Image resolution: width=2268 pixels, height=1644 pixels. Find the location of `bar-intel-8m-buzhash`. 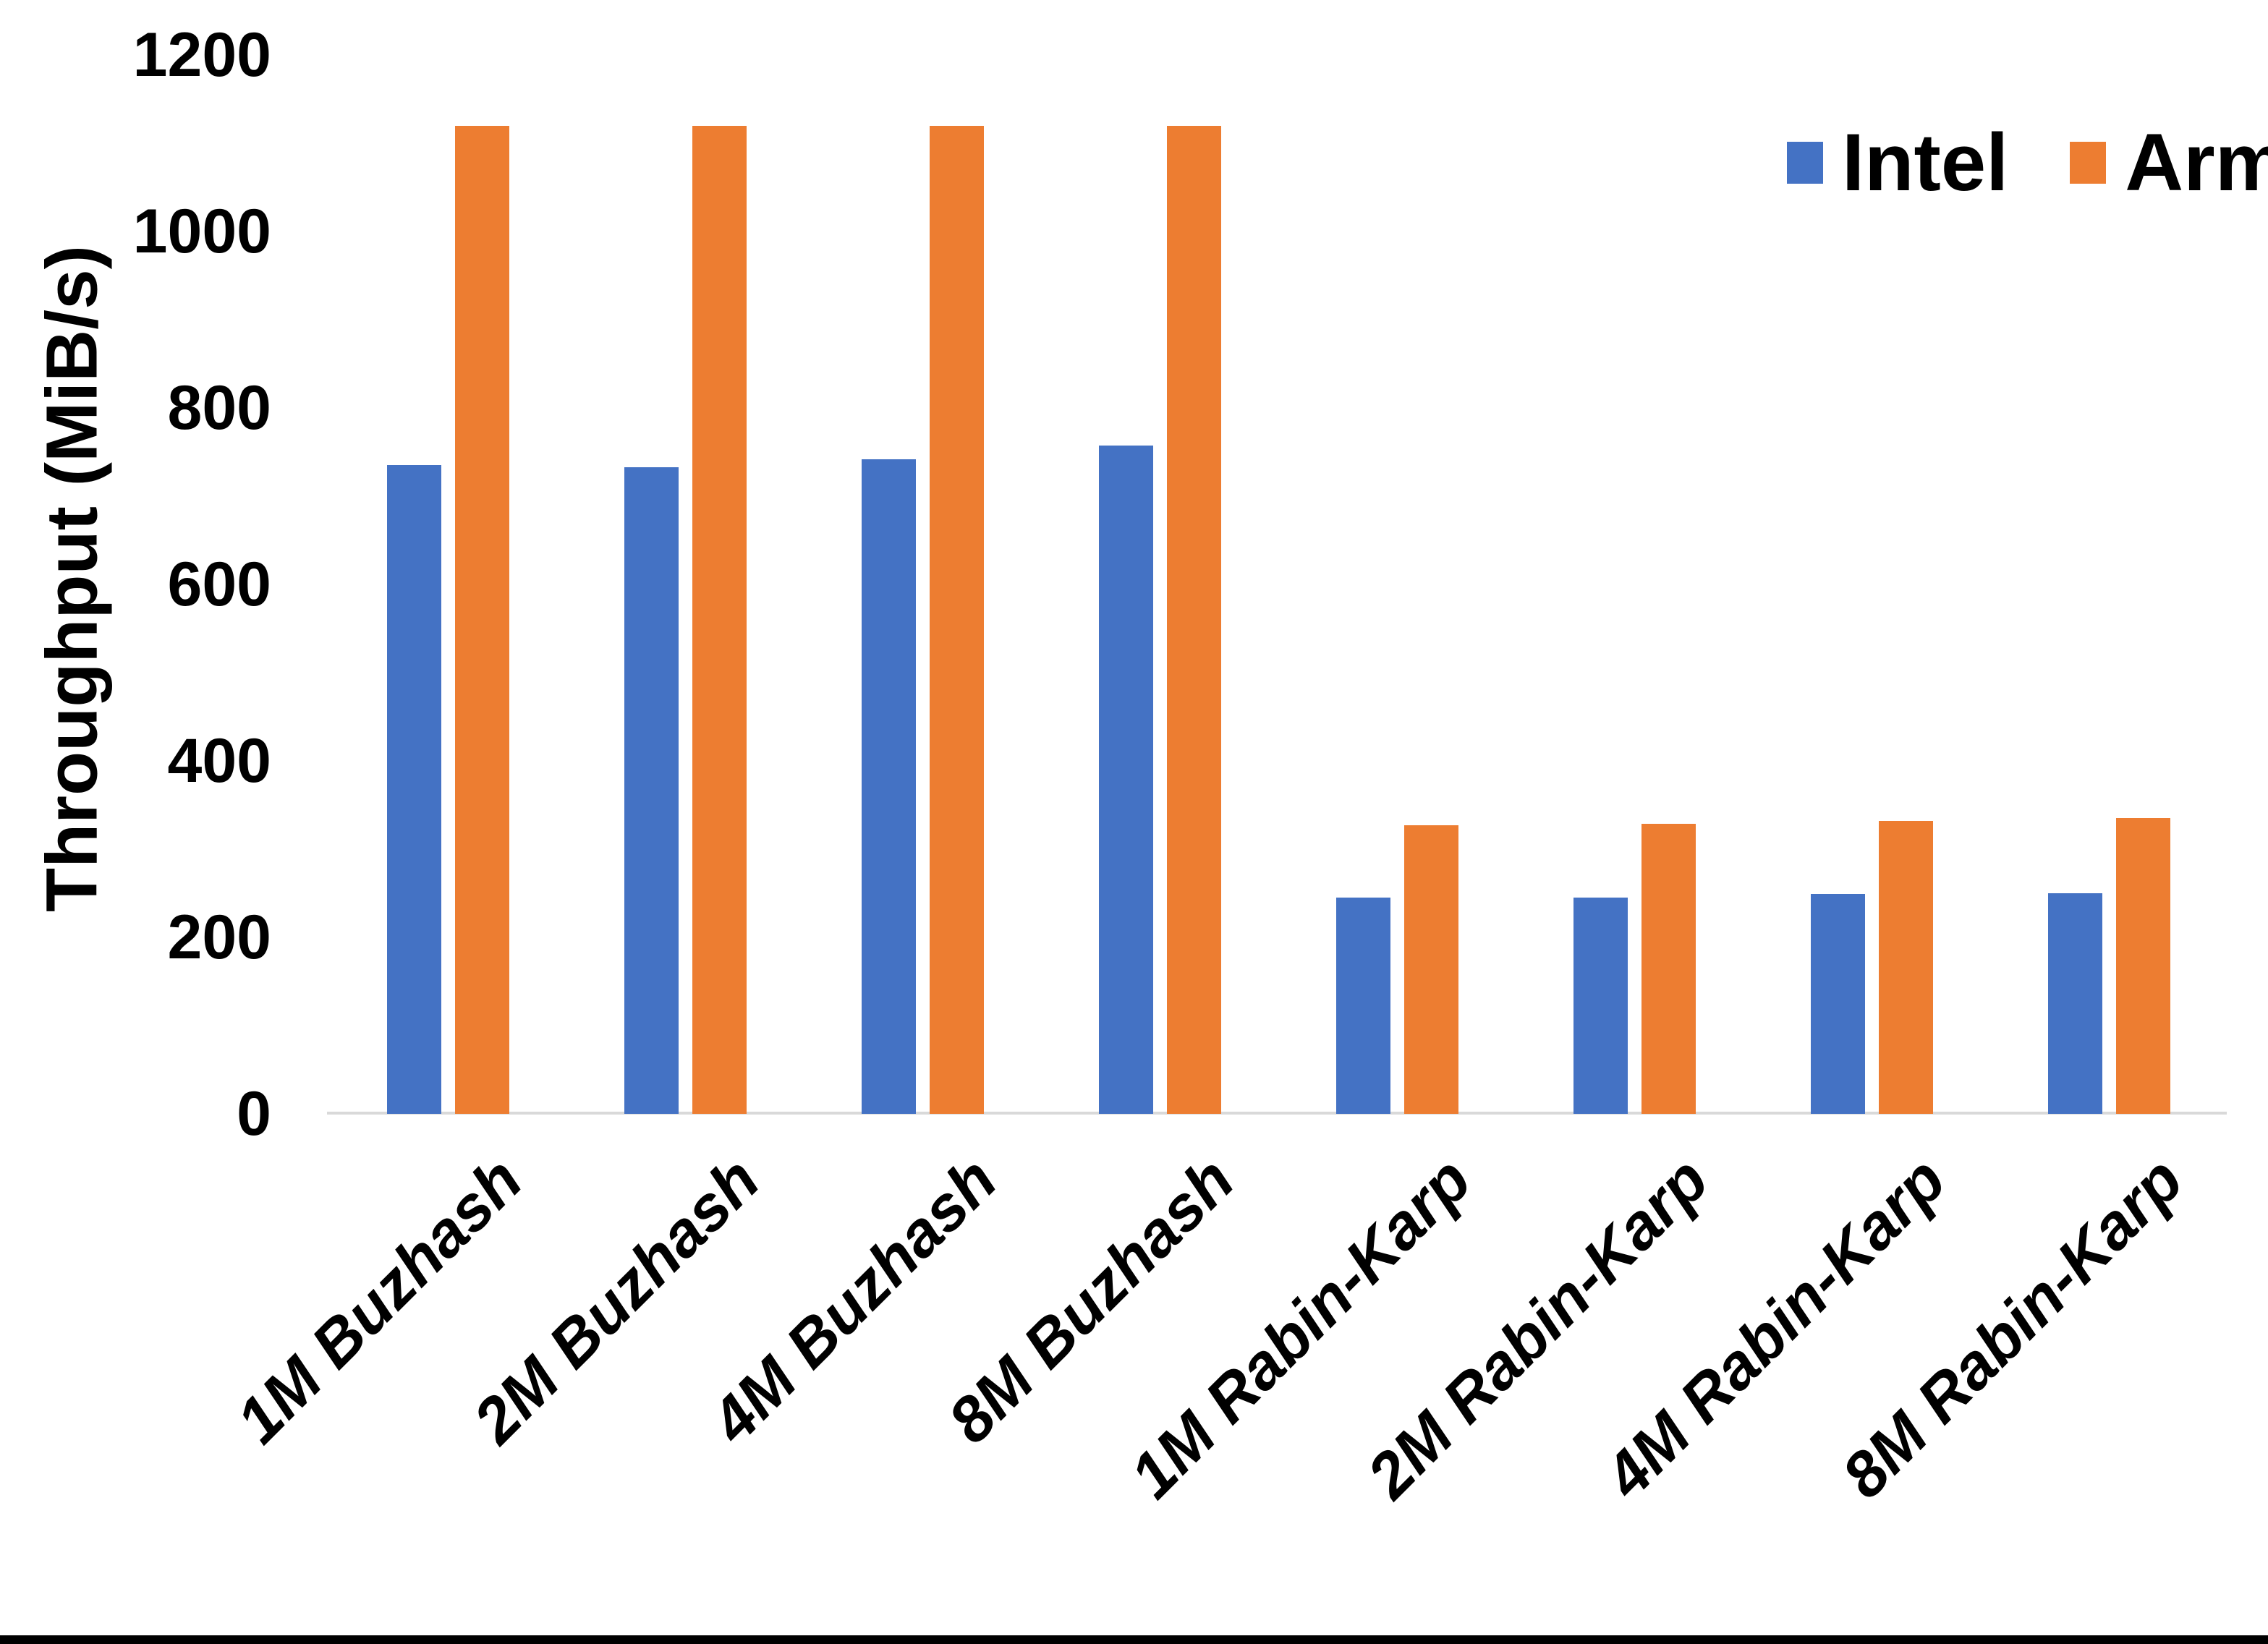

bar-intel-8m-buzhash is located at coordinates (1126, 780).